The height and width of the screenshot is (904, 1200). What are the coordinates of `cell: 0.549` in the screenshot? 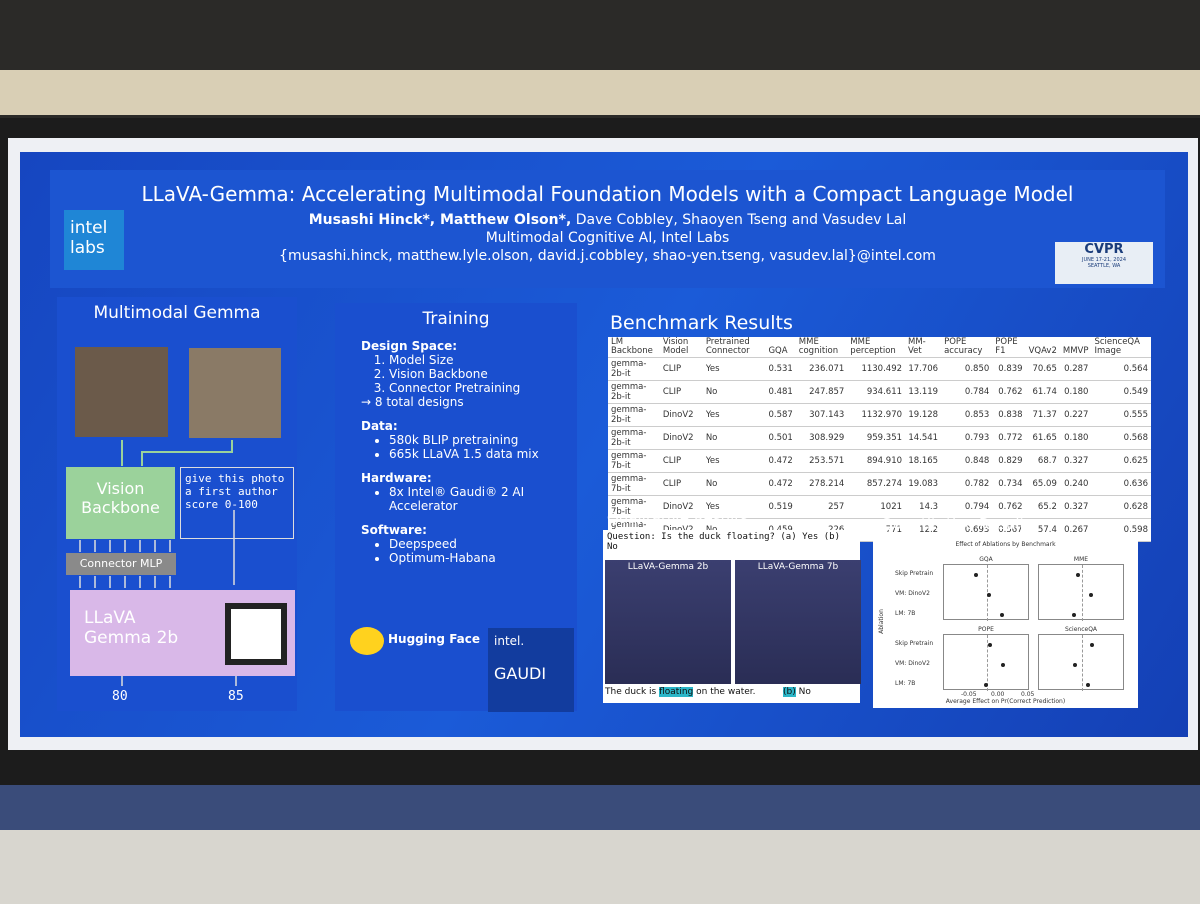 It's located at (1121, 392).